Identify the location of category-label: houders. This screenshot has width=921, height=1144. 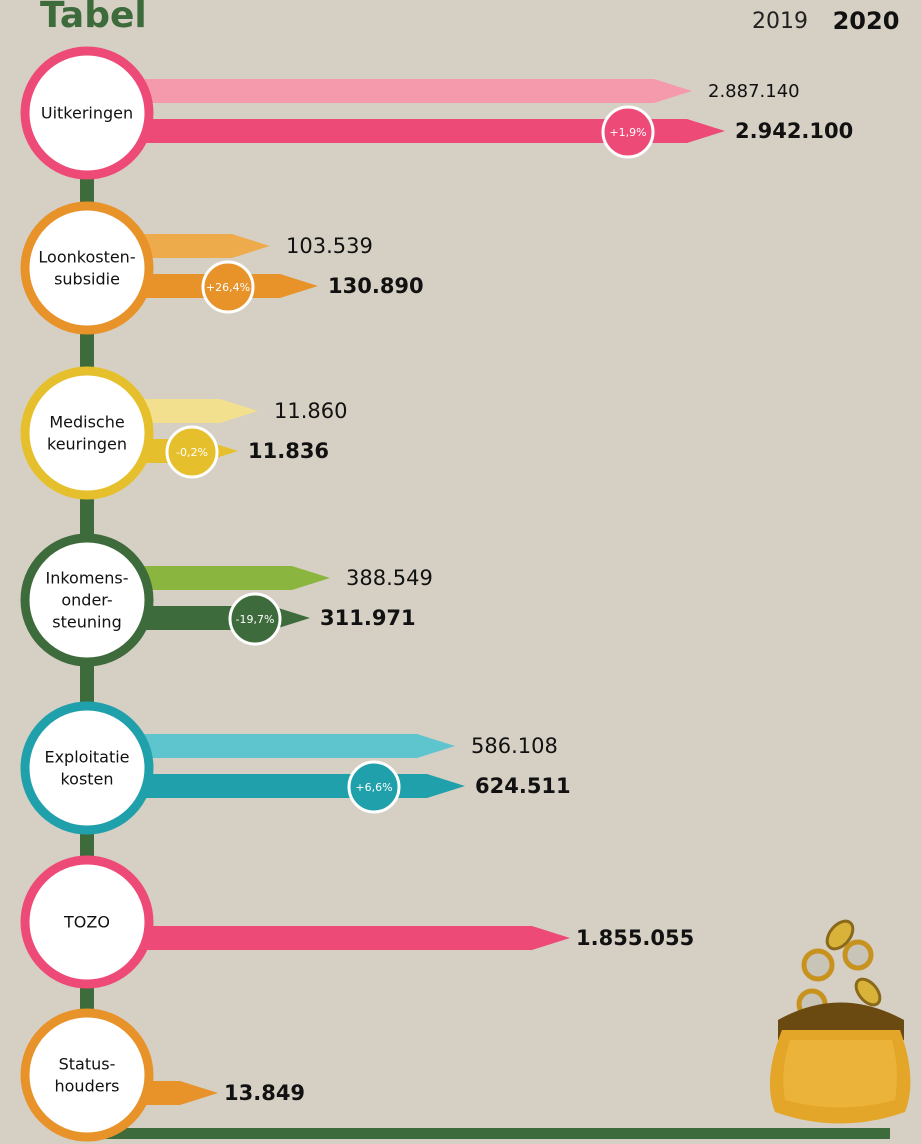
(87, 1086).